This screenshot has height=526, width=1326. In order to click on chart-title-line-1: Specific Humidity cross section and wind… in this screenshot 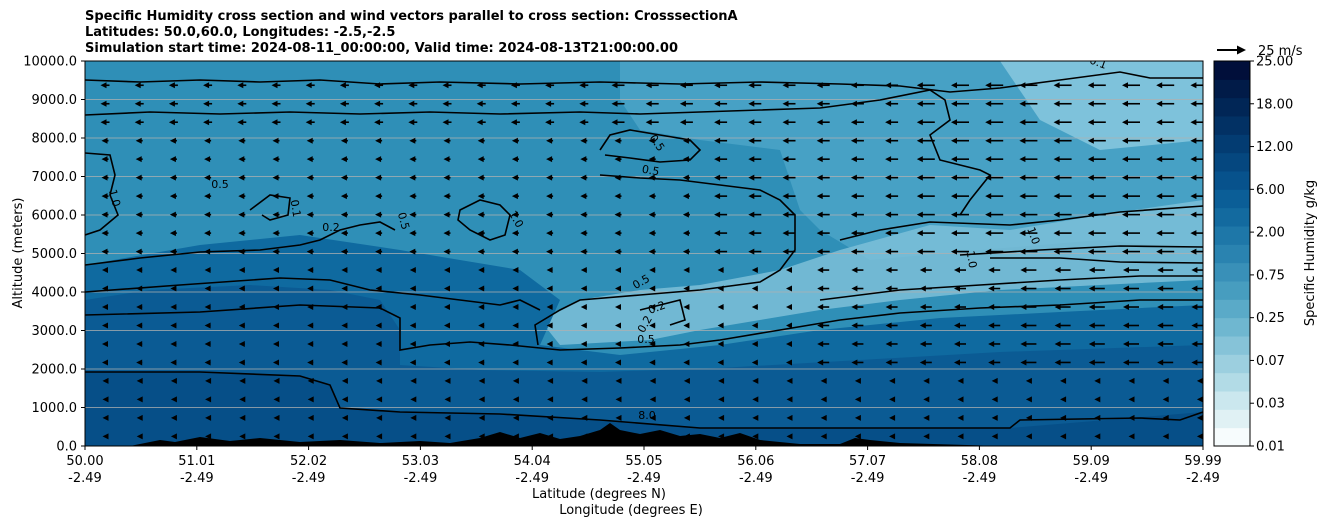, I will do `click(411, 16)`.